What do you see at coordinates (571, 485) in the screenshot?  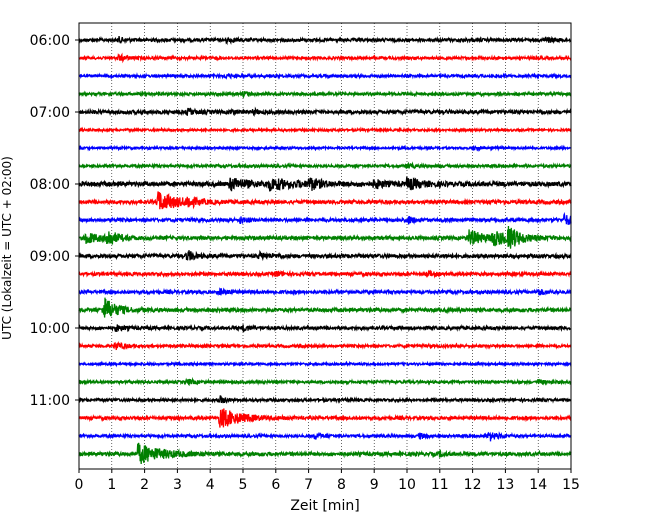 I see `x-tick-label: 15` at bounding box center [571, 485].